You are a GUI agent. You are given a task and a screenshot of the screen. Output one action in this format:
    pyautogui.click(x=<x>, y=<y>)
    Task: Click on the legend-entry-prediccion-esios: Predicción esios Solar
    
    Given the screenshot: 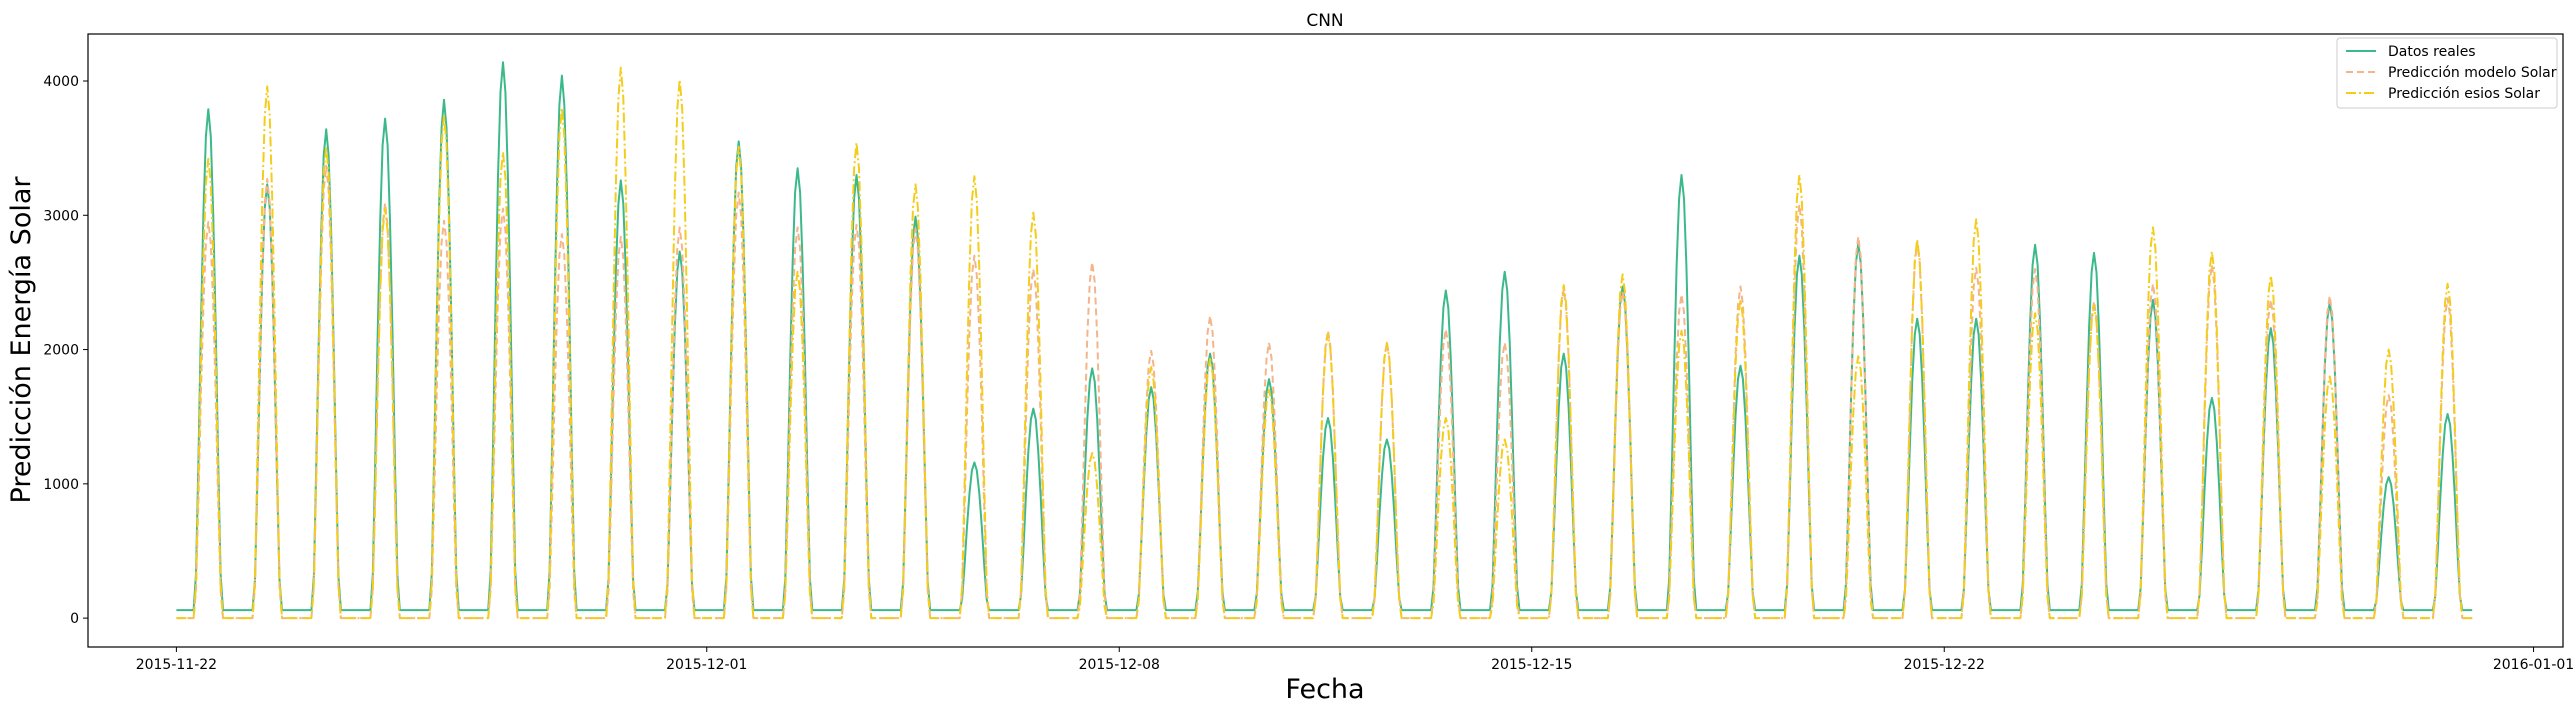 What is the action you would take?
    pyautogui.click(x=2443, y=94)
    